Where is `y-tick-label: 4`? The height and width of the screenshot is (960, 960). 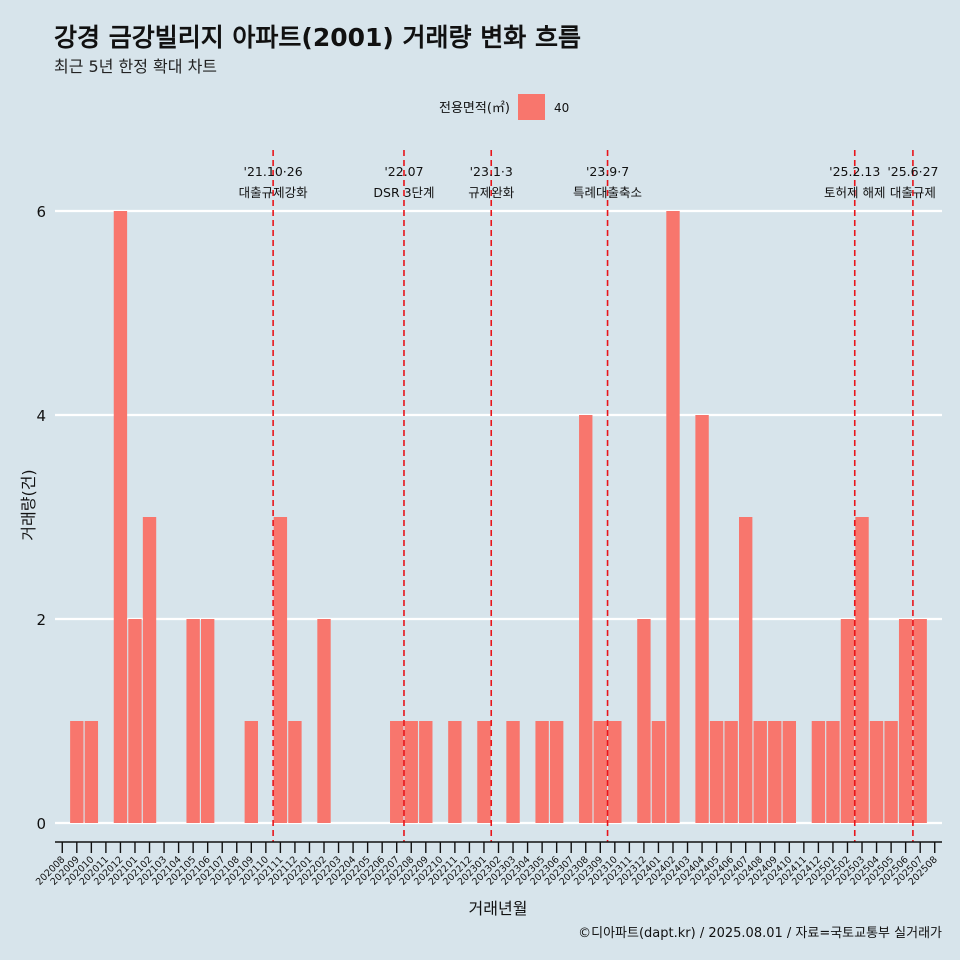
y-tick-label: 4 is located at coordinates (41, 416).